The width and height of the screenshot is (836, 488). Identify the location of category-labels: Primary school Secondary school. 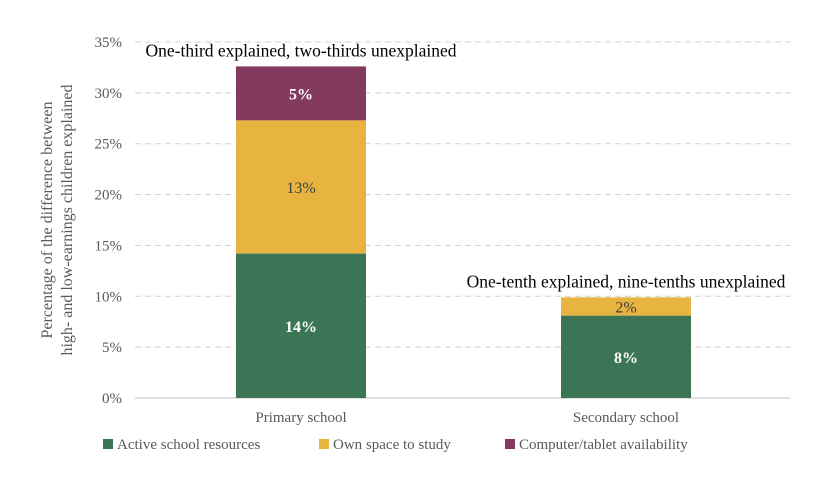
(467, 418).